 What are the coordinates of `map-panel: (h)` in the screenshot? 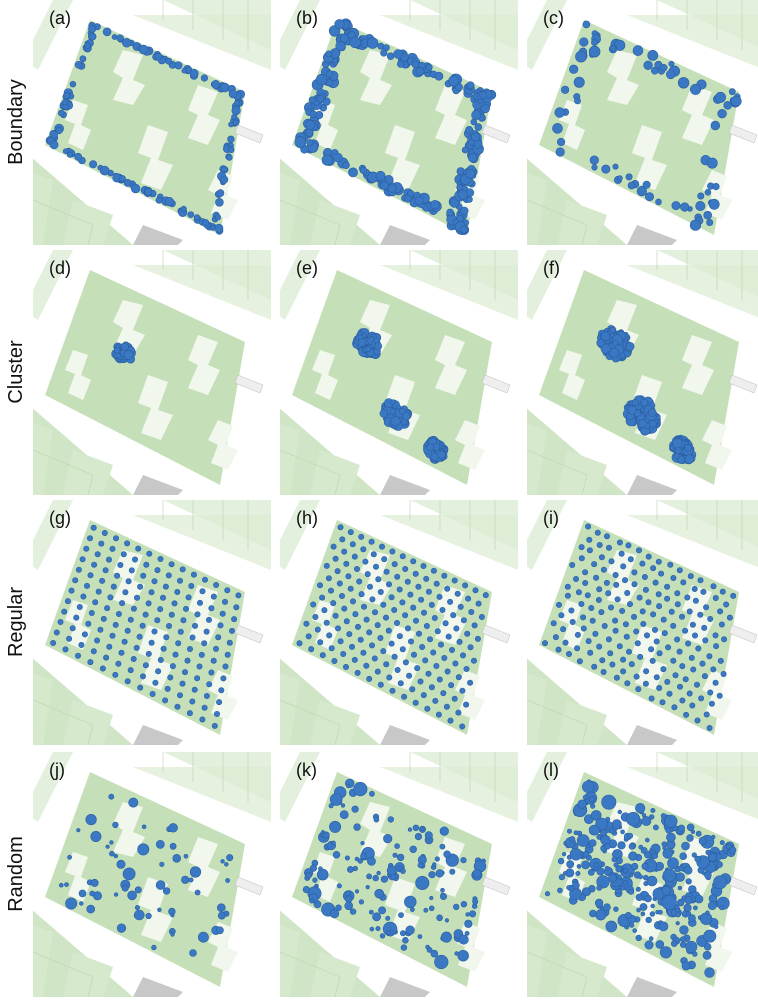 It's located at (399, 622).